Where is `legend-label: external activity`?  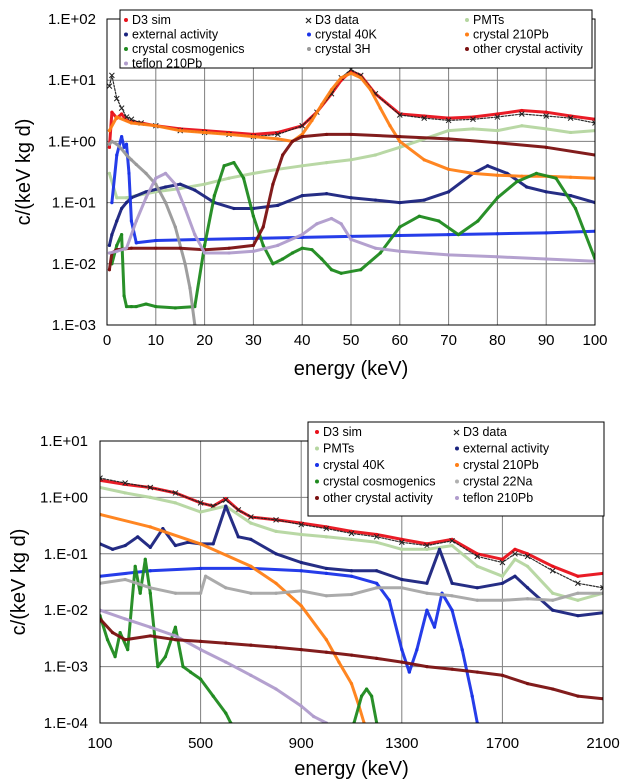 legend-label: external activity is located at coordinates (175, 35).